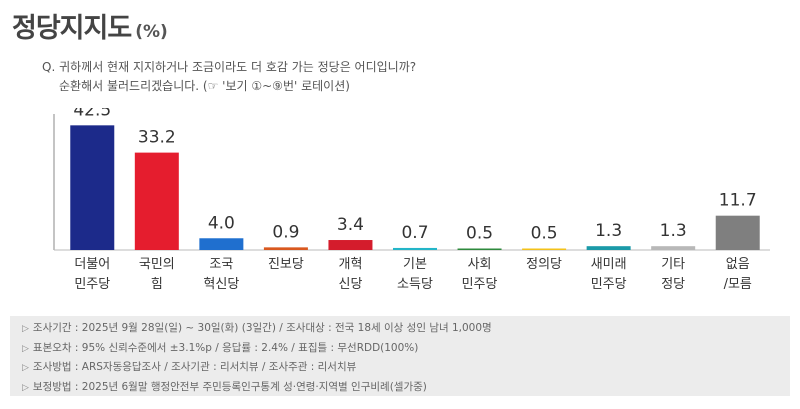  What do you see at coordinates (738, 201) in the screenshot?
I see `data-label: 11.7` at bounding box center [738, 201].